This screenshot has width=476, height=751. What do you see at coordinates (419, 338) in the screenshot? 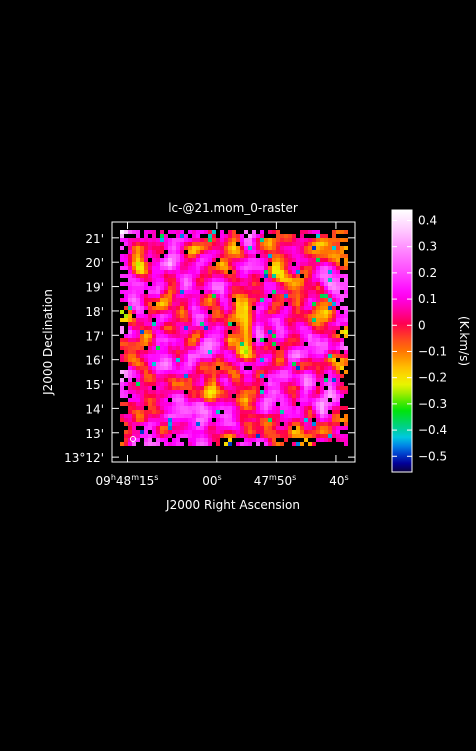
I see `colorbar-ticks: 0.40.30.20.10−0.1−0.2−0.3−0.4−0.5` at bounding box center [419, 338].